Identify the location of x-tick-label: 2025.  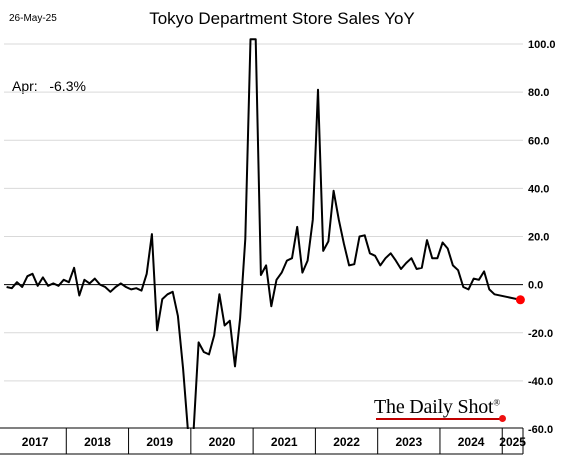
(512, 442).